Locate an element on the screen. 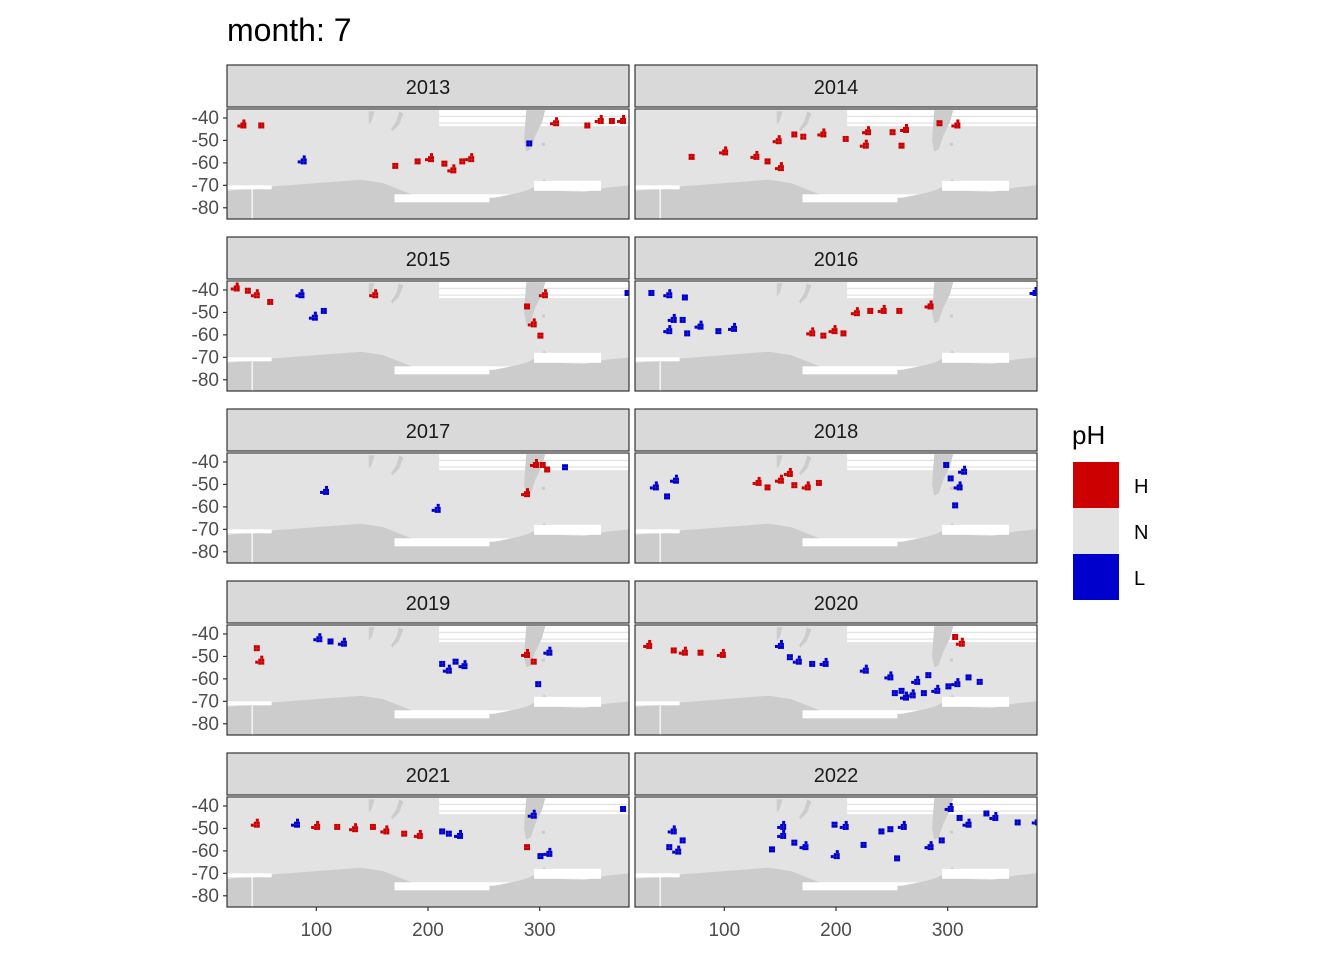  facet-panel-2016: 2016 is located at coordinates (836, 314).